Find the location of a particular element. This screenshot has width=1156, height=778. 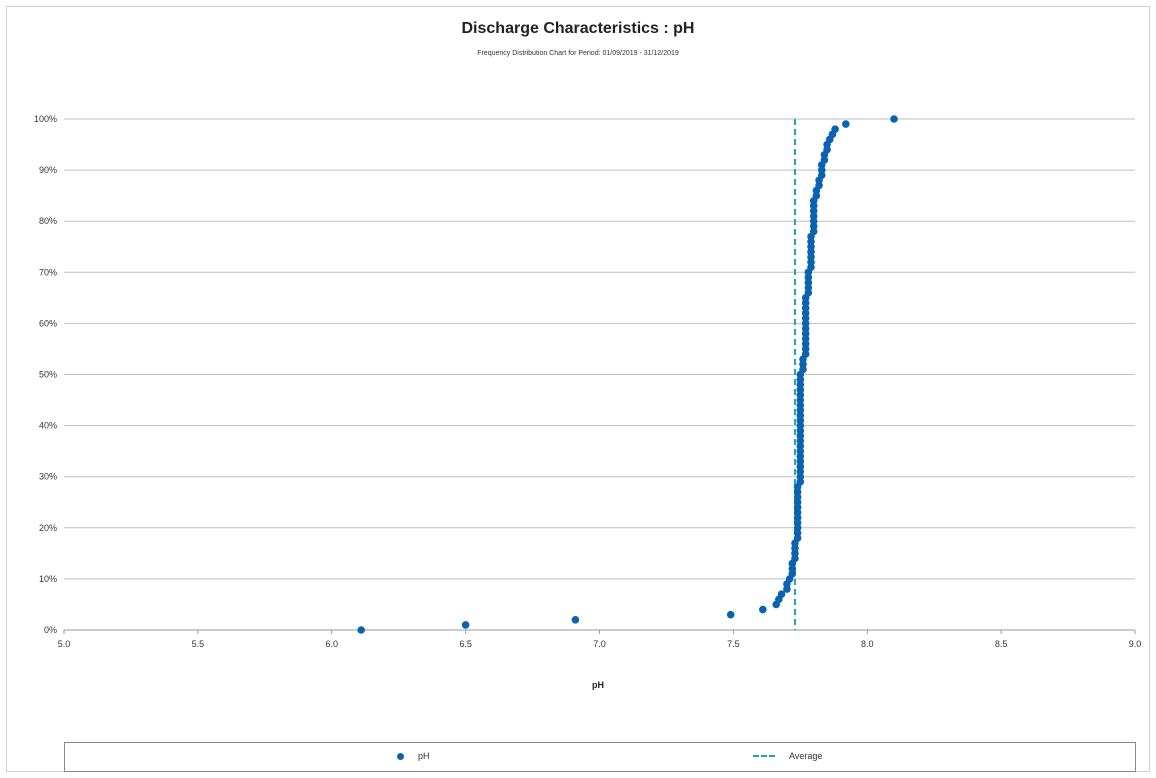

y-tick-label: 90% is located at coordinates (48, 170).